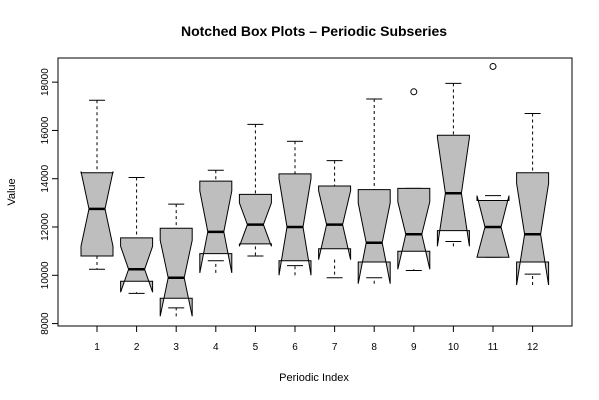 The image size is (599, 400). What do you see at coordinates (374, 347) in the screenshot?
I see `x-tick-label: 8` at bounding box center [374, 347].